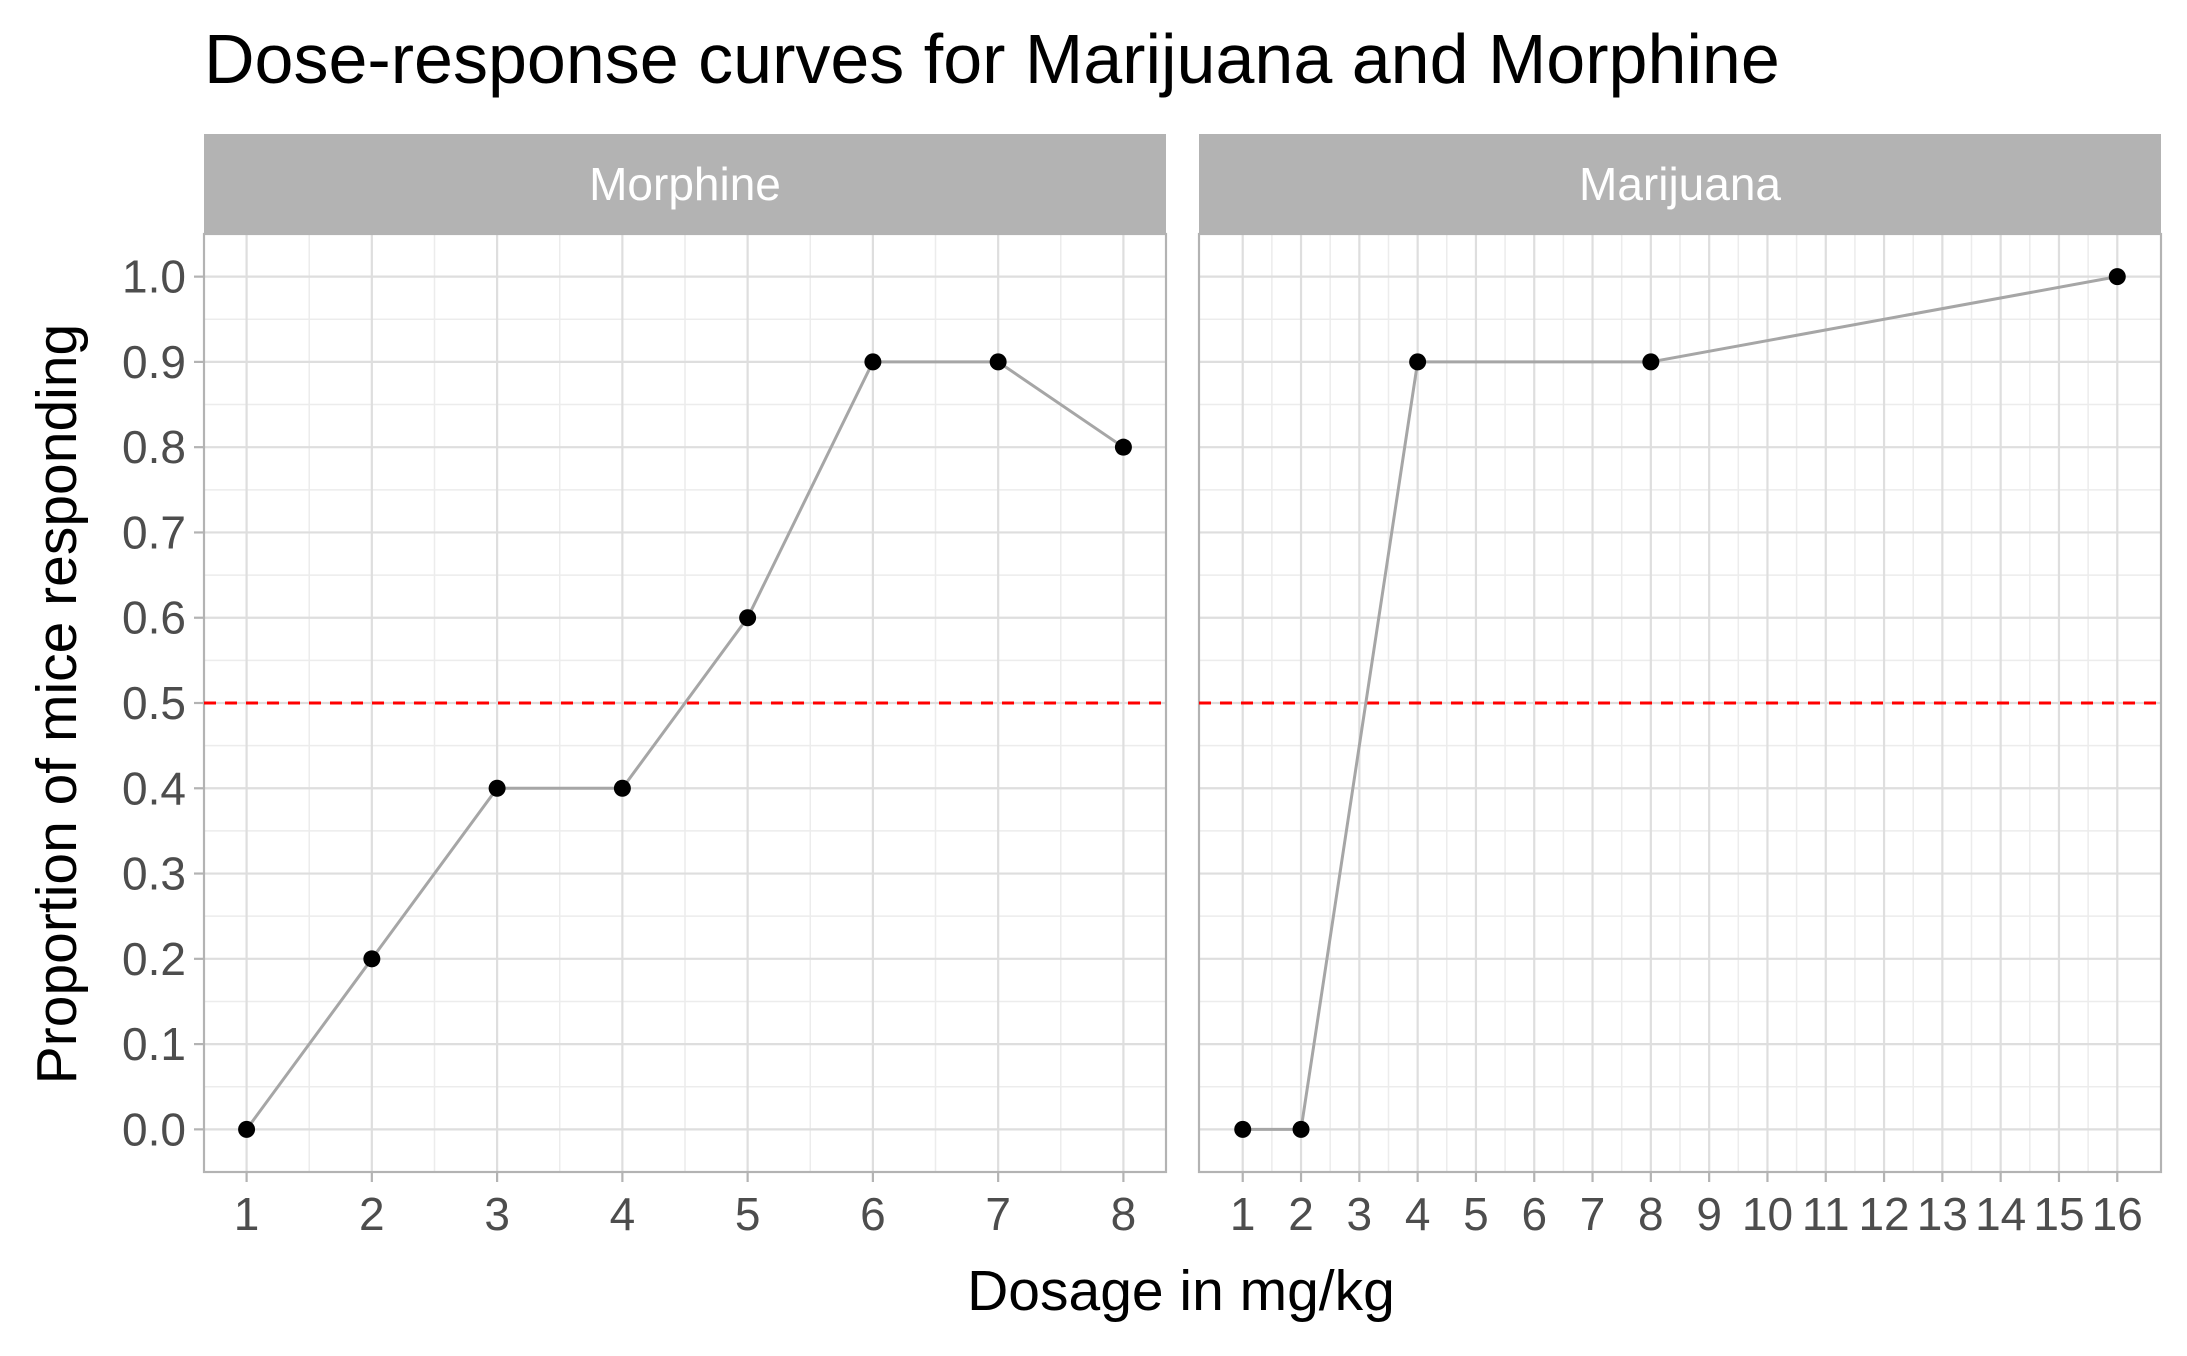 This screenshot has width=2187, height=1356. What do you see at coordinates (1883, 1214) in the screenshot?
I see `x-tick-label: 12` at bounding box center [1883, 1214].